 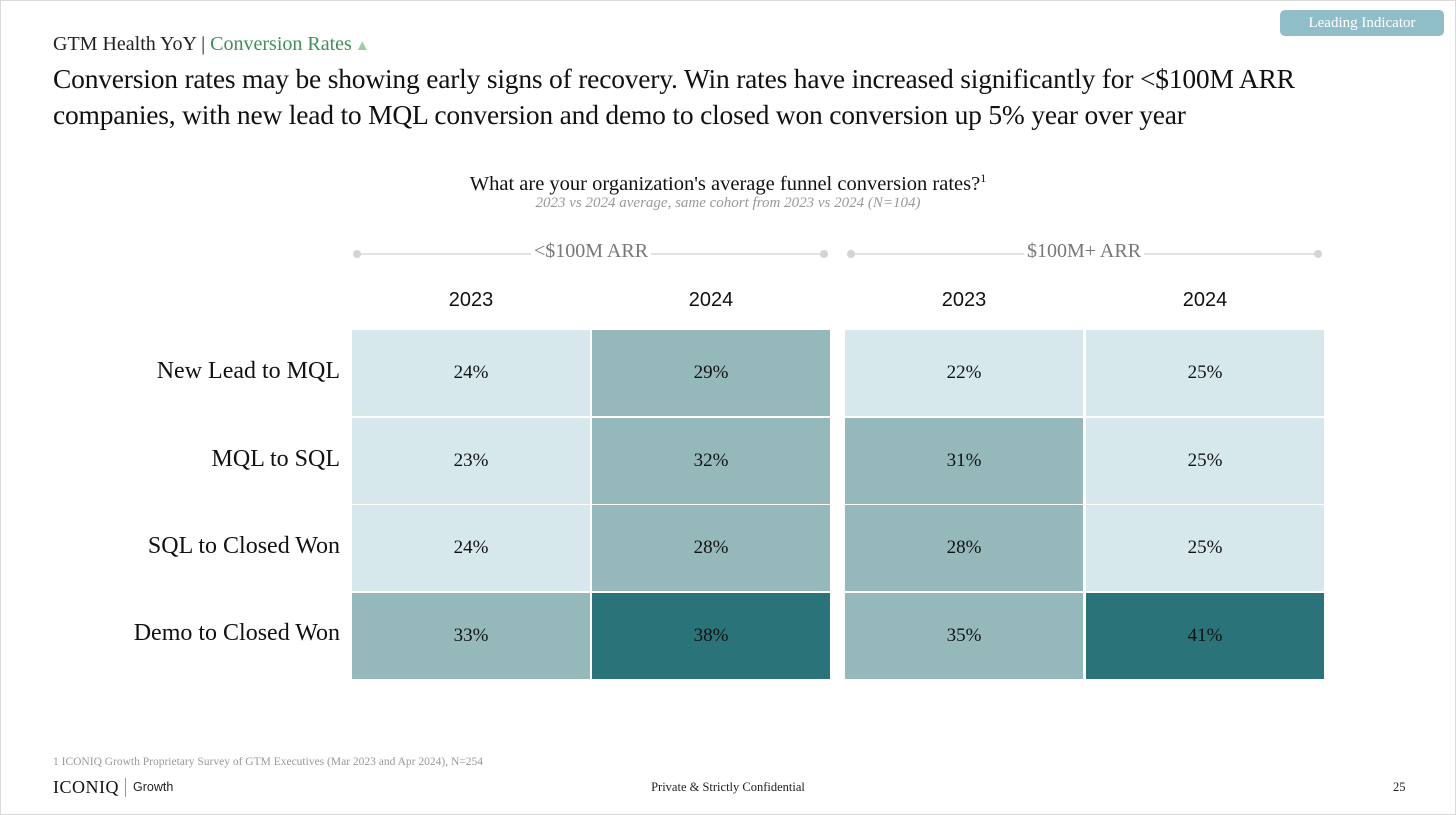 What do you see at coordinates (125, 44) in the screenshot?
I see `breadcrumb-section: GTM Health YoY` at bounding box center [125, 44].